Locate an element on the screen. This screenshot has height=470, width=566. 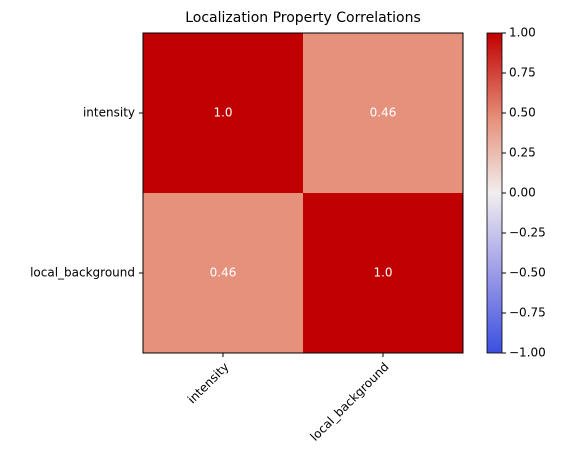
colorbar-tick-label: −1.00 is located at coordinates (527, 353).